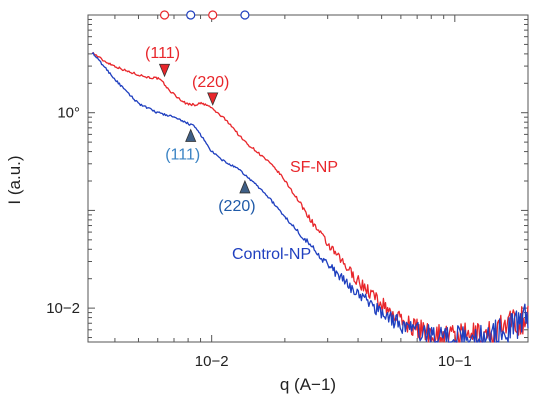 The image size is (533, 398). I want to click on x-tick-label: 10−1, so click(455, 361).